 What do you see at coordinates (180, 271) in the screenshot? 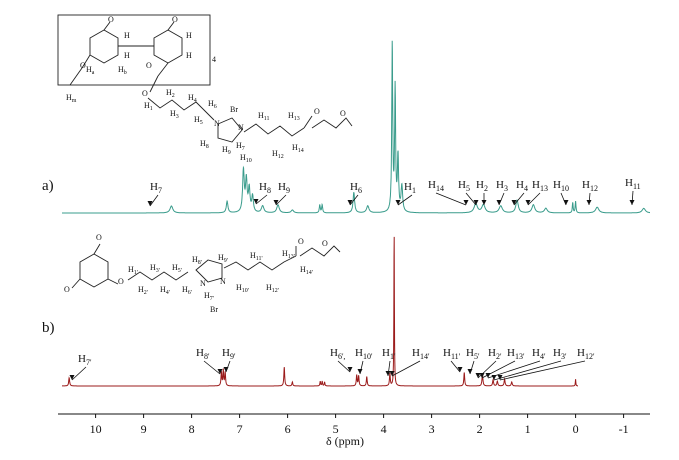
I see `atom-subscript: 5'` at bounding box center [180, 271].